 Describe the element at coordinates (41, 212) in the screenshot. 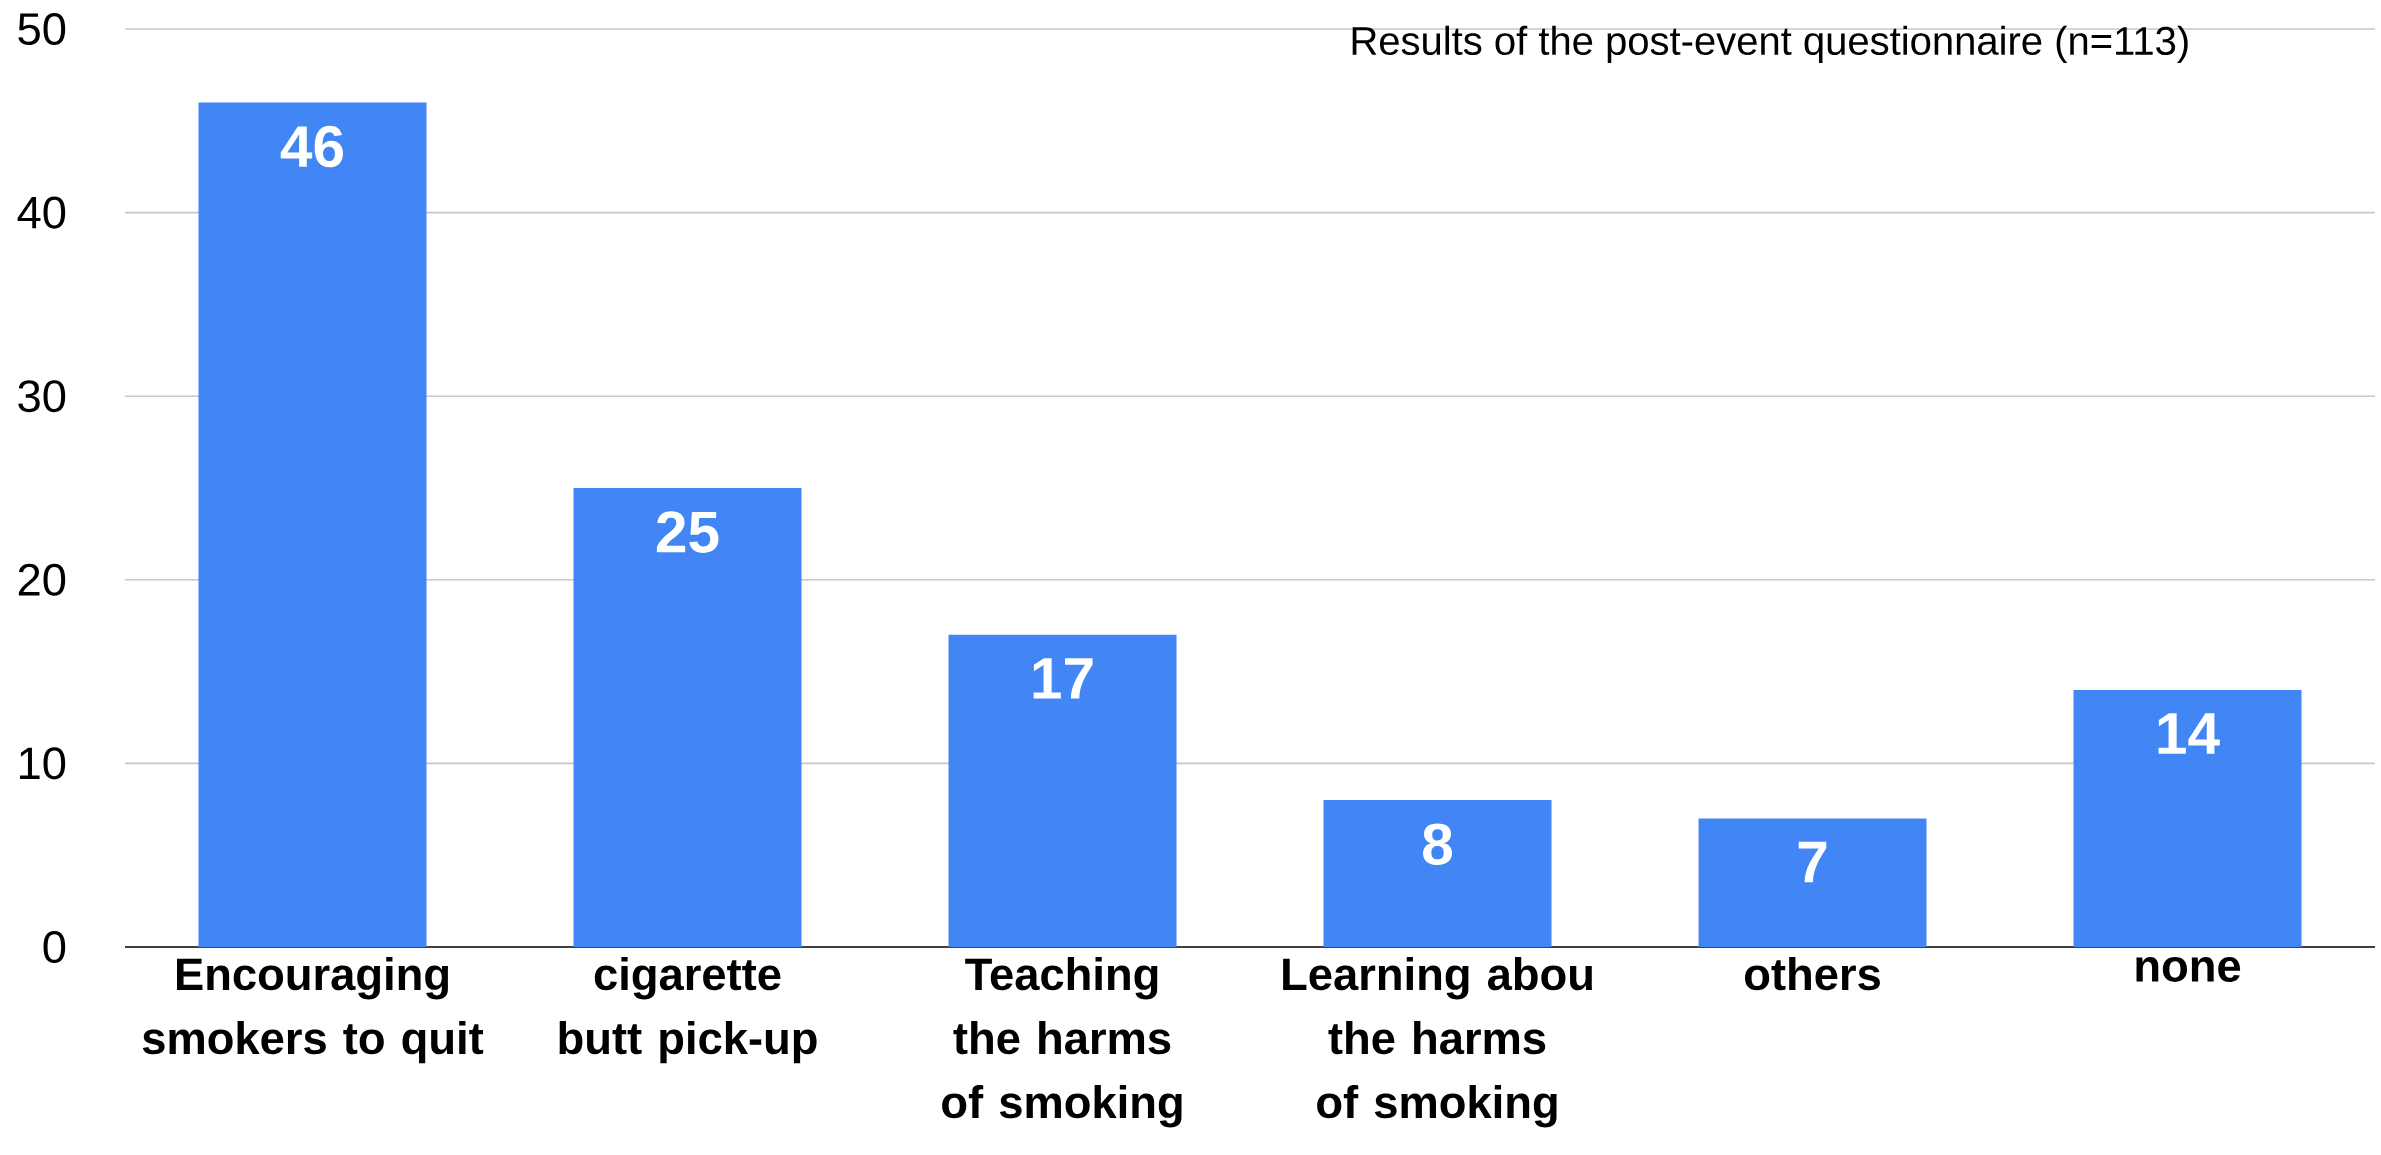

I see `y-tick-label: 40` at that location.